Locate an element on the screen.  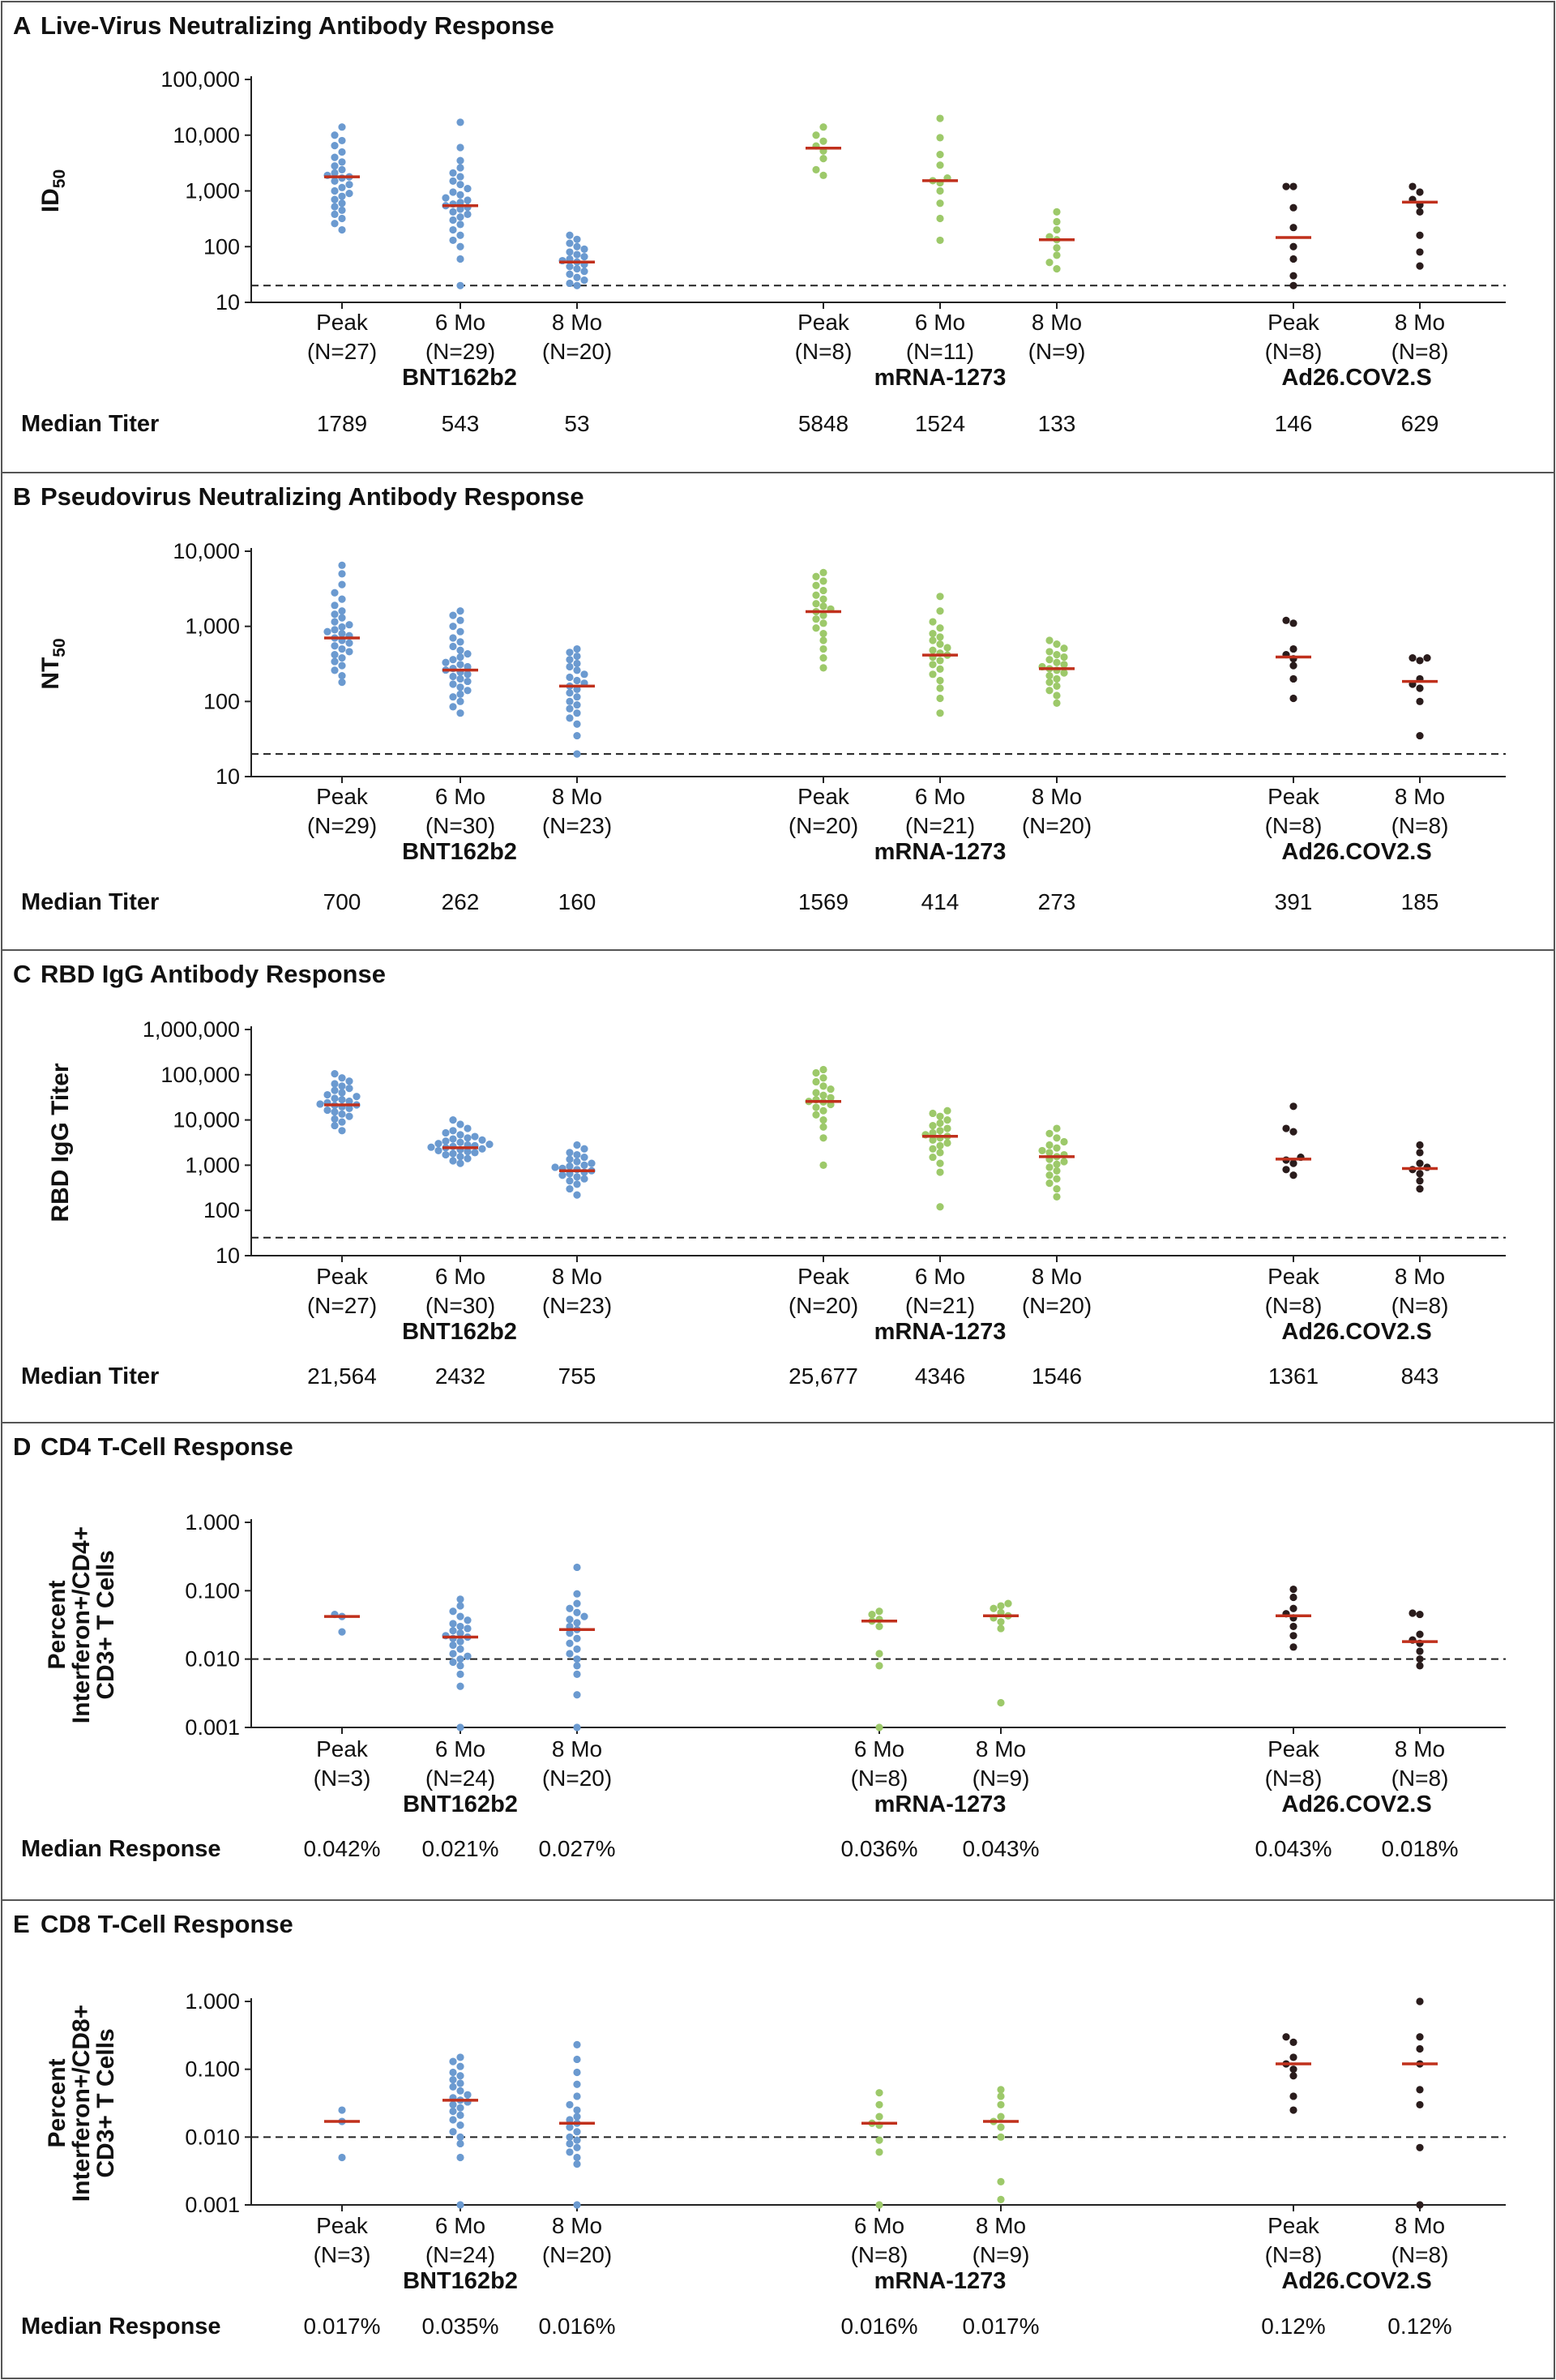
median-value: 0.036% is located at coordinates (879, 1849).